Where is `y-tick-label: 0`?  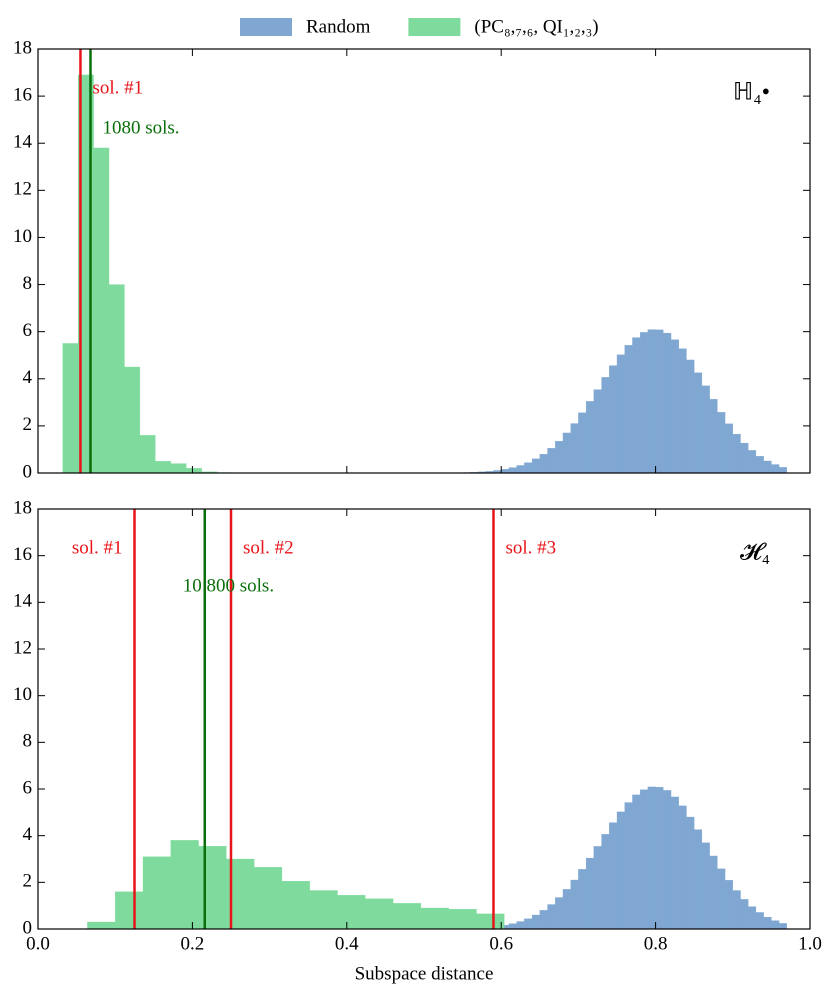 y-tick-label: 0 is located at coordinates (28, 471).